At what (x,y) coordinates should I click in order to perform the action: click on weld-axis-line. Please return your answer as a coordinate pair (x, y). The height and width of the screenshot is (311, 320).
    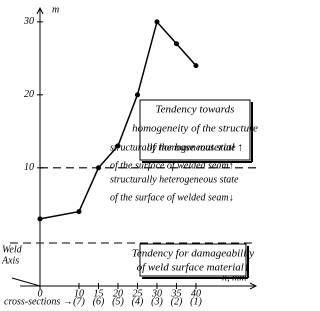
    Looking at the image, I should click on (26, 282).